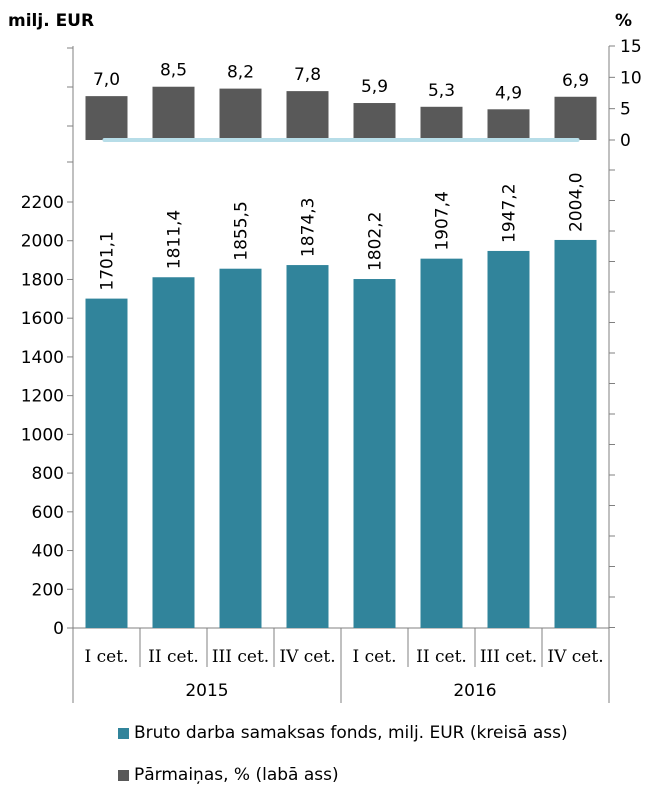 The height and width of the screenshot is (787, 665). I want to click on legend-item-change: Pārmaiņas, % (labā ass), so click(228, 775).